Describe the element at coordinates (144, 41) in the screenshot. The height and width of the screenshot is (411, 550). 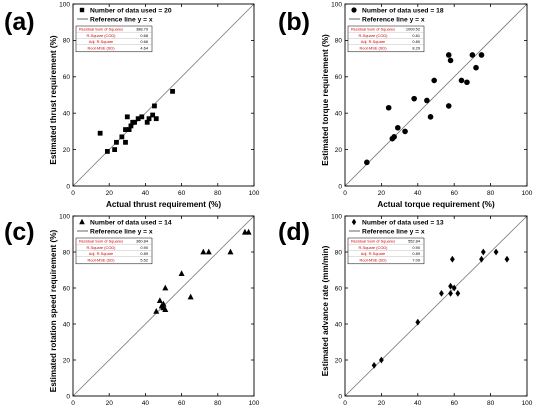
I see `stats-value: 0.66` at that location.